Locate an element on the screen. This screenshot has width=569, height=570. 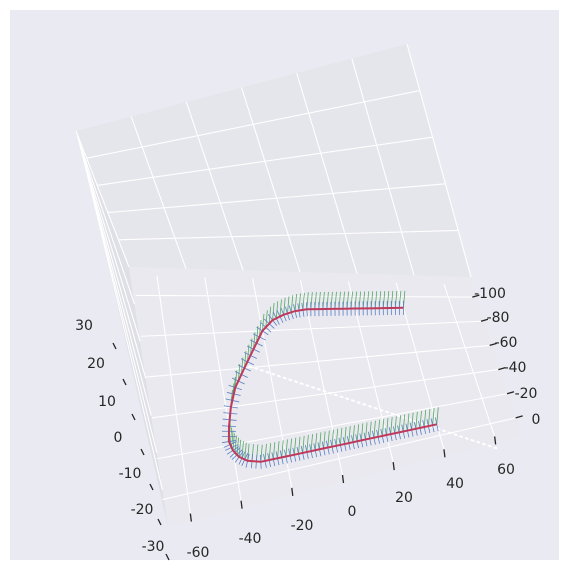
z-tick-label: -20 is located at coordinates (142, 510).